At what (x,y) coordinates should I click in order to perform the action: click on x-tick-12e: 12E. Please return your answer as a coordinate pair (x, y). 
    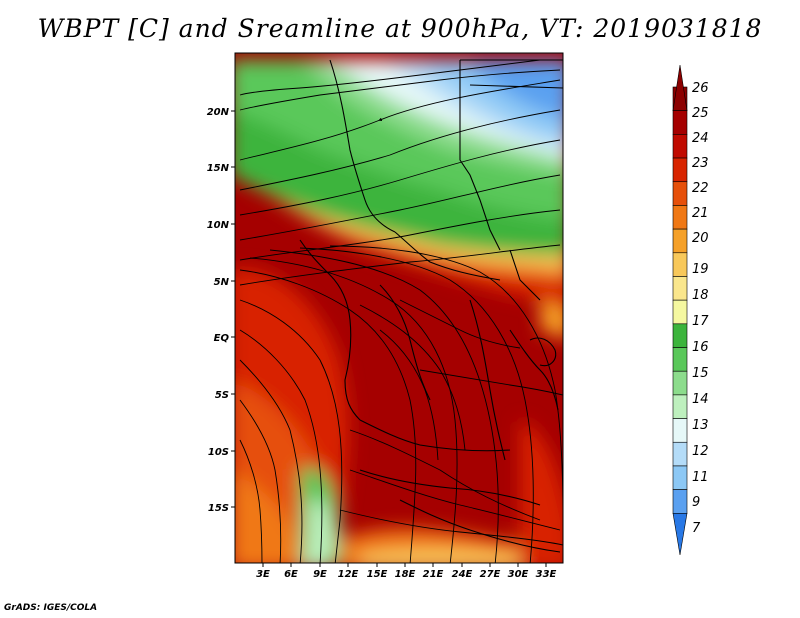
    Looking at the image, I should click on (348, 571).